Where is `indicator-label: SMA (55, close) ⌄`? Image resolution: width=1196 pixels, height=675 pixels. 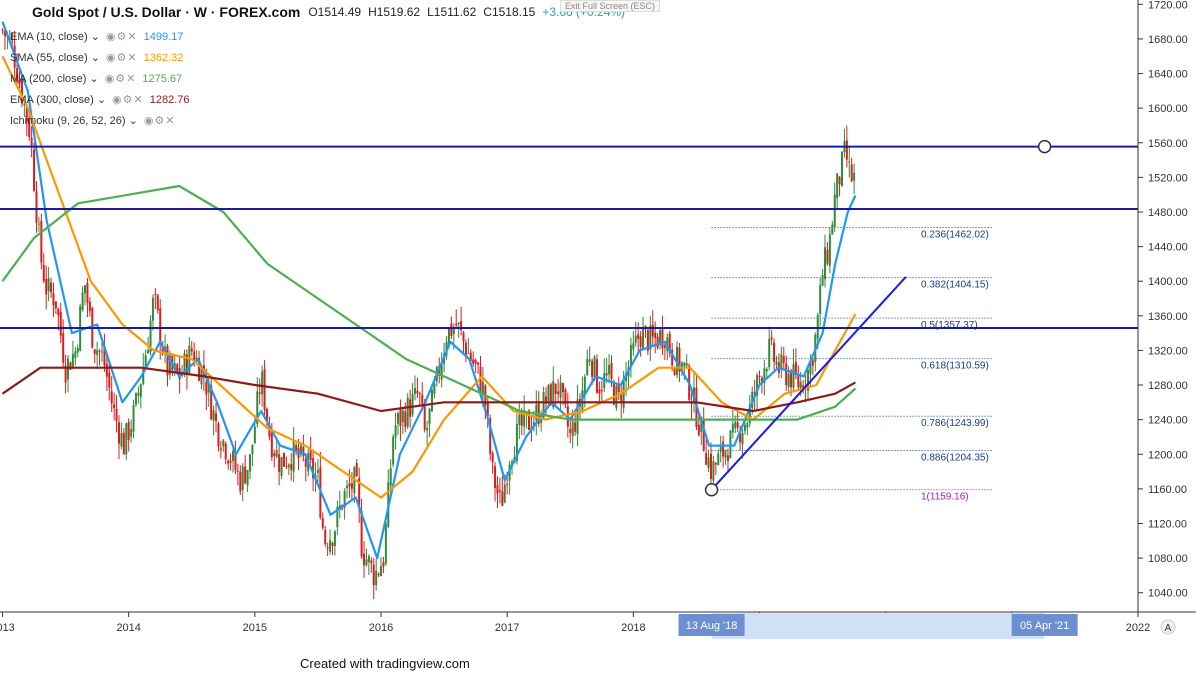 indicator-label: SMA (55, close) ⌄ is located at coordinates (55, 58).